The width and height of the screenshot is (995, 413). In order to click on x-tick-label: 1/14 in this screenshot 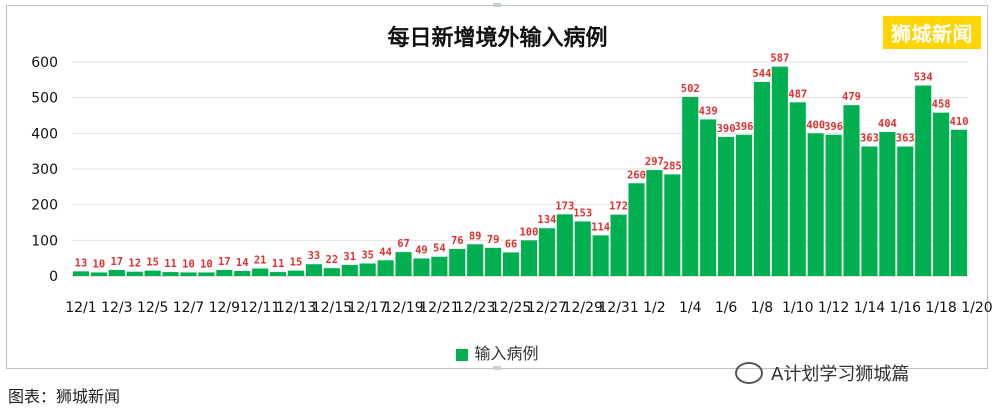, I will do `click(870, 308)`.